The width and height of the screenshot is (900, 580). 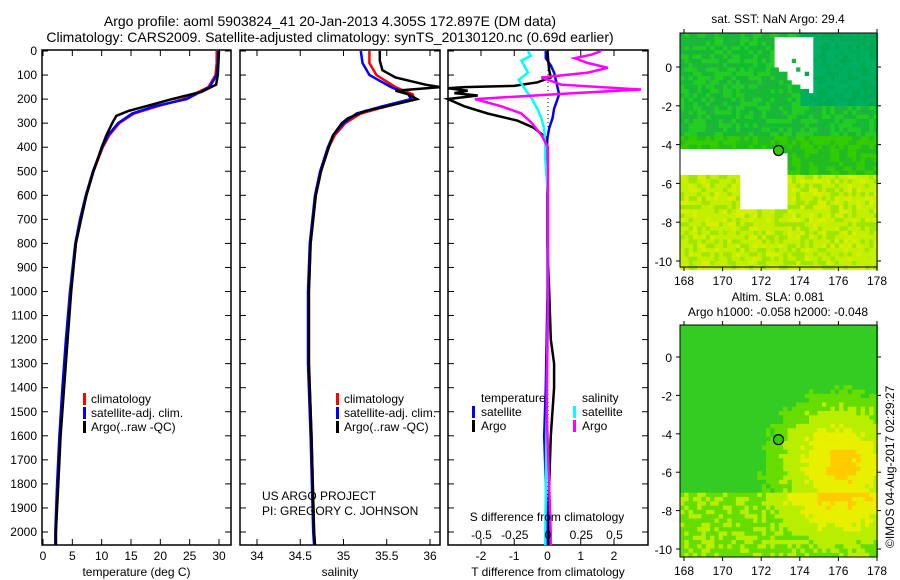 I want to click on map-x-tick-label: 168, so click(x=684, y=281).